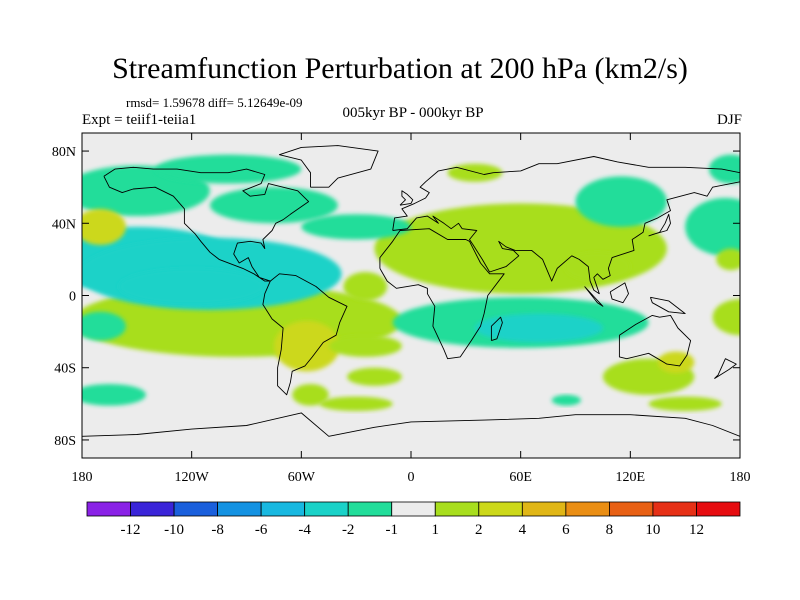 The image size is (800, 600). What do you see at coordinates (610, 530) in the screenshot?
I see `colorbar-label-11: 8` at bounding box center [610, 530].